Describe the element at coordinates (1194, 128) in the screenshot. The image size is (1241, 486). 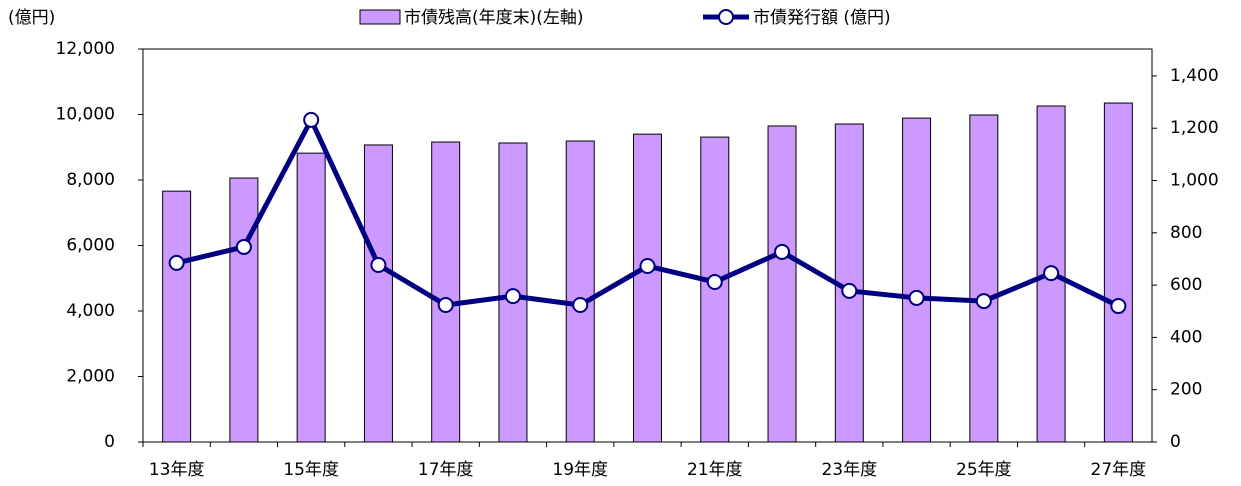
I see `y2-tick-label: 1,200` at that location.